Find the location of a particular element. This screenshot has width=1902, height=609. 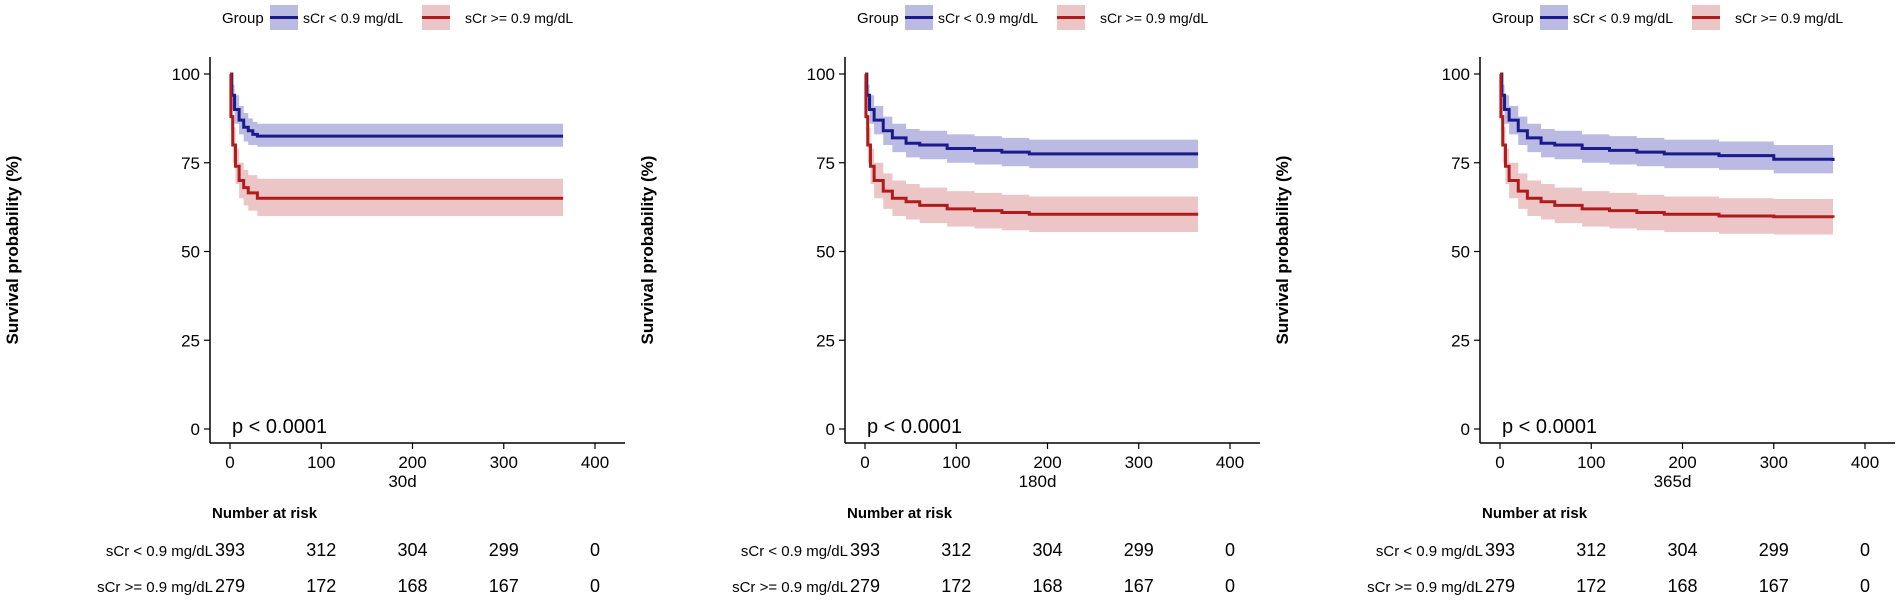

x-axis-label: 30d is located at coordinates (402, 481).